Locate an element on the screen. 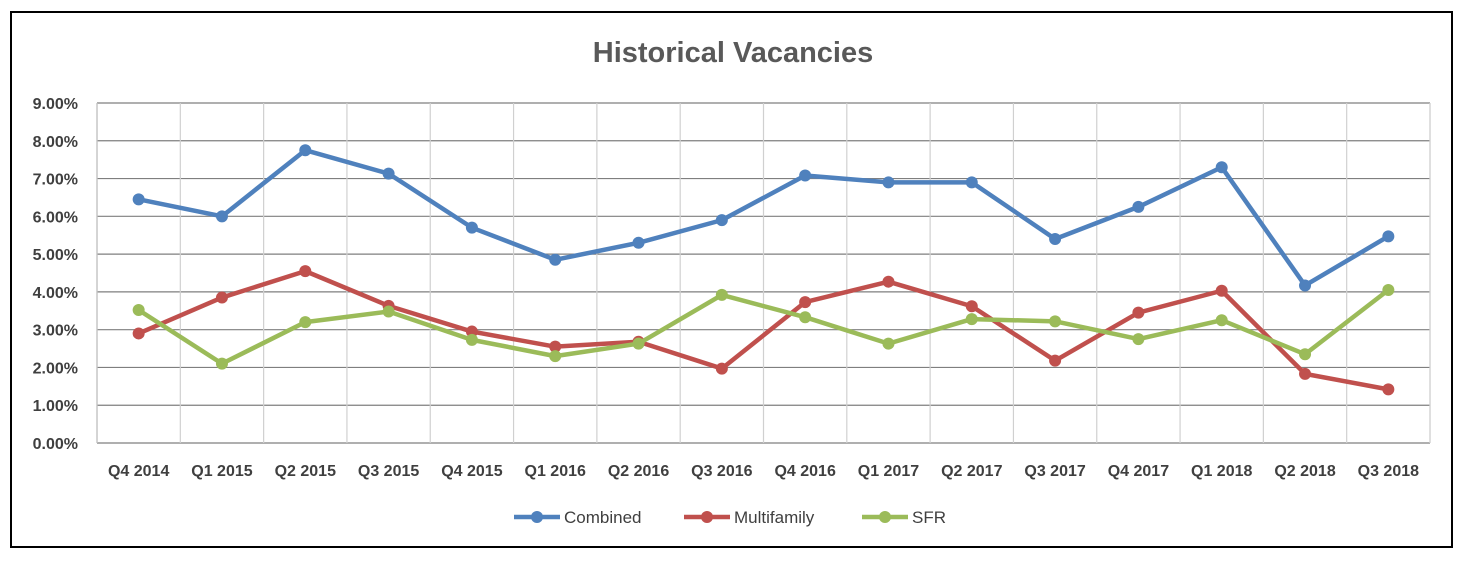 This screenshot has width=1466, height=574. legend-item-multifamily: Multifamily is located at coordinates (749, 517).